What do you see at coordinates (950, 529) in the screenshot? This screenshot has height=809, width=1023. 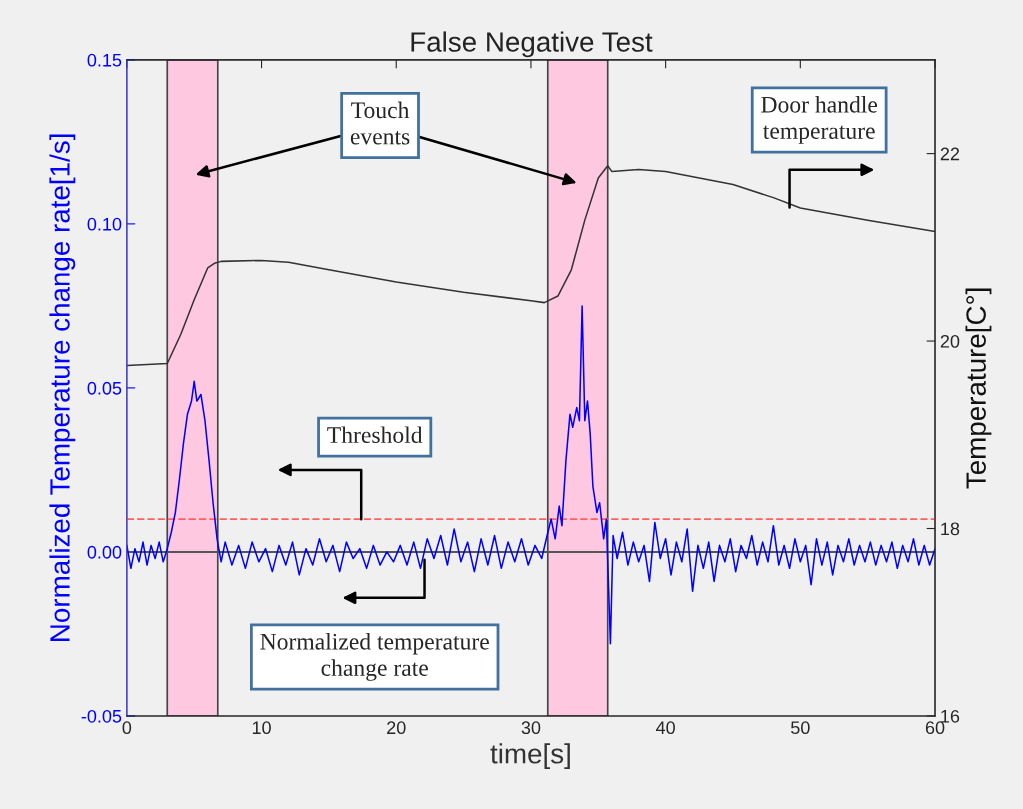 I see `y2-tick-label: 18` at bounding box center [950, 529].